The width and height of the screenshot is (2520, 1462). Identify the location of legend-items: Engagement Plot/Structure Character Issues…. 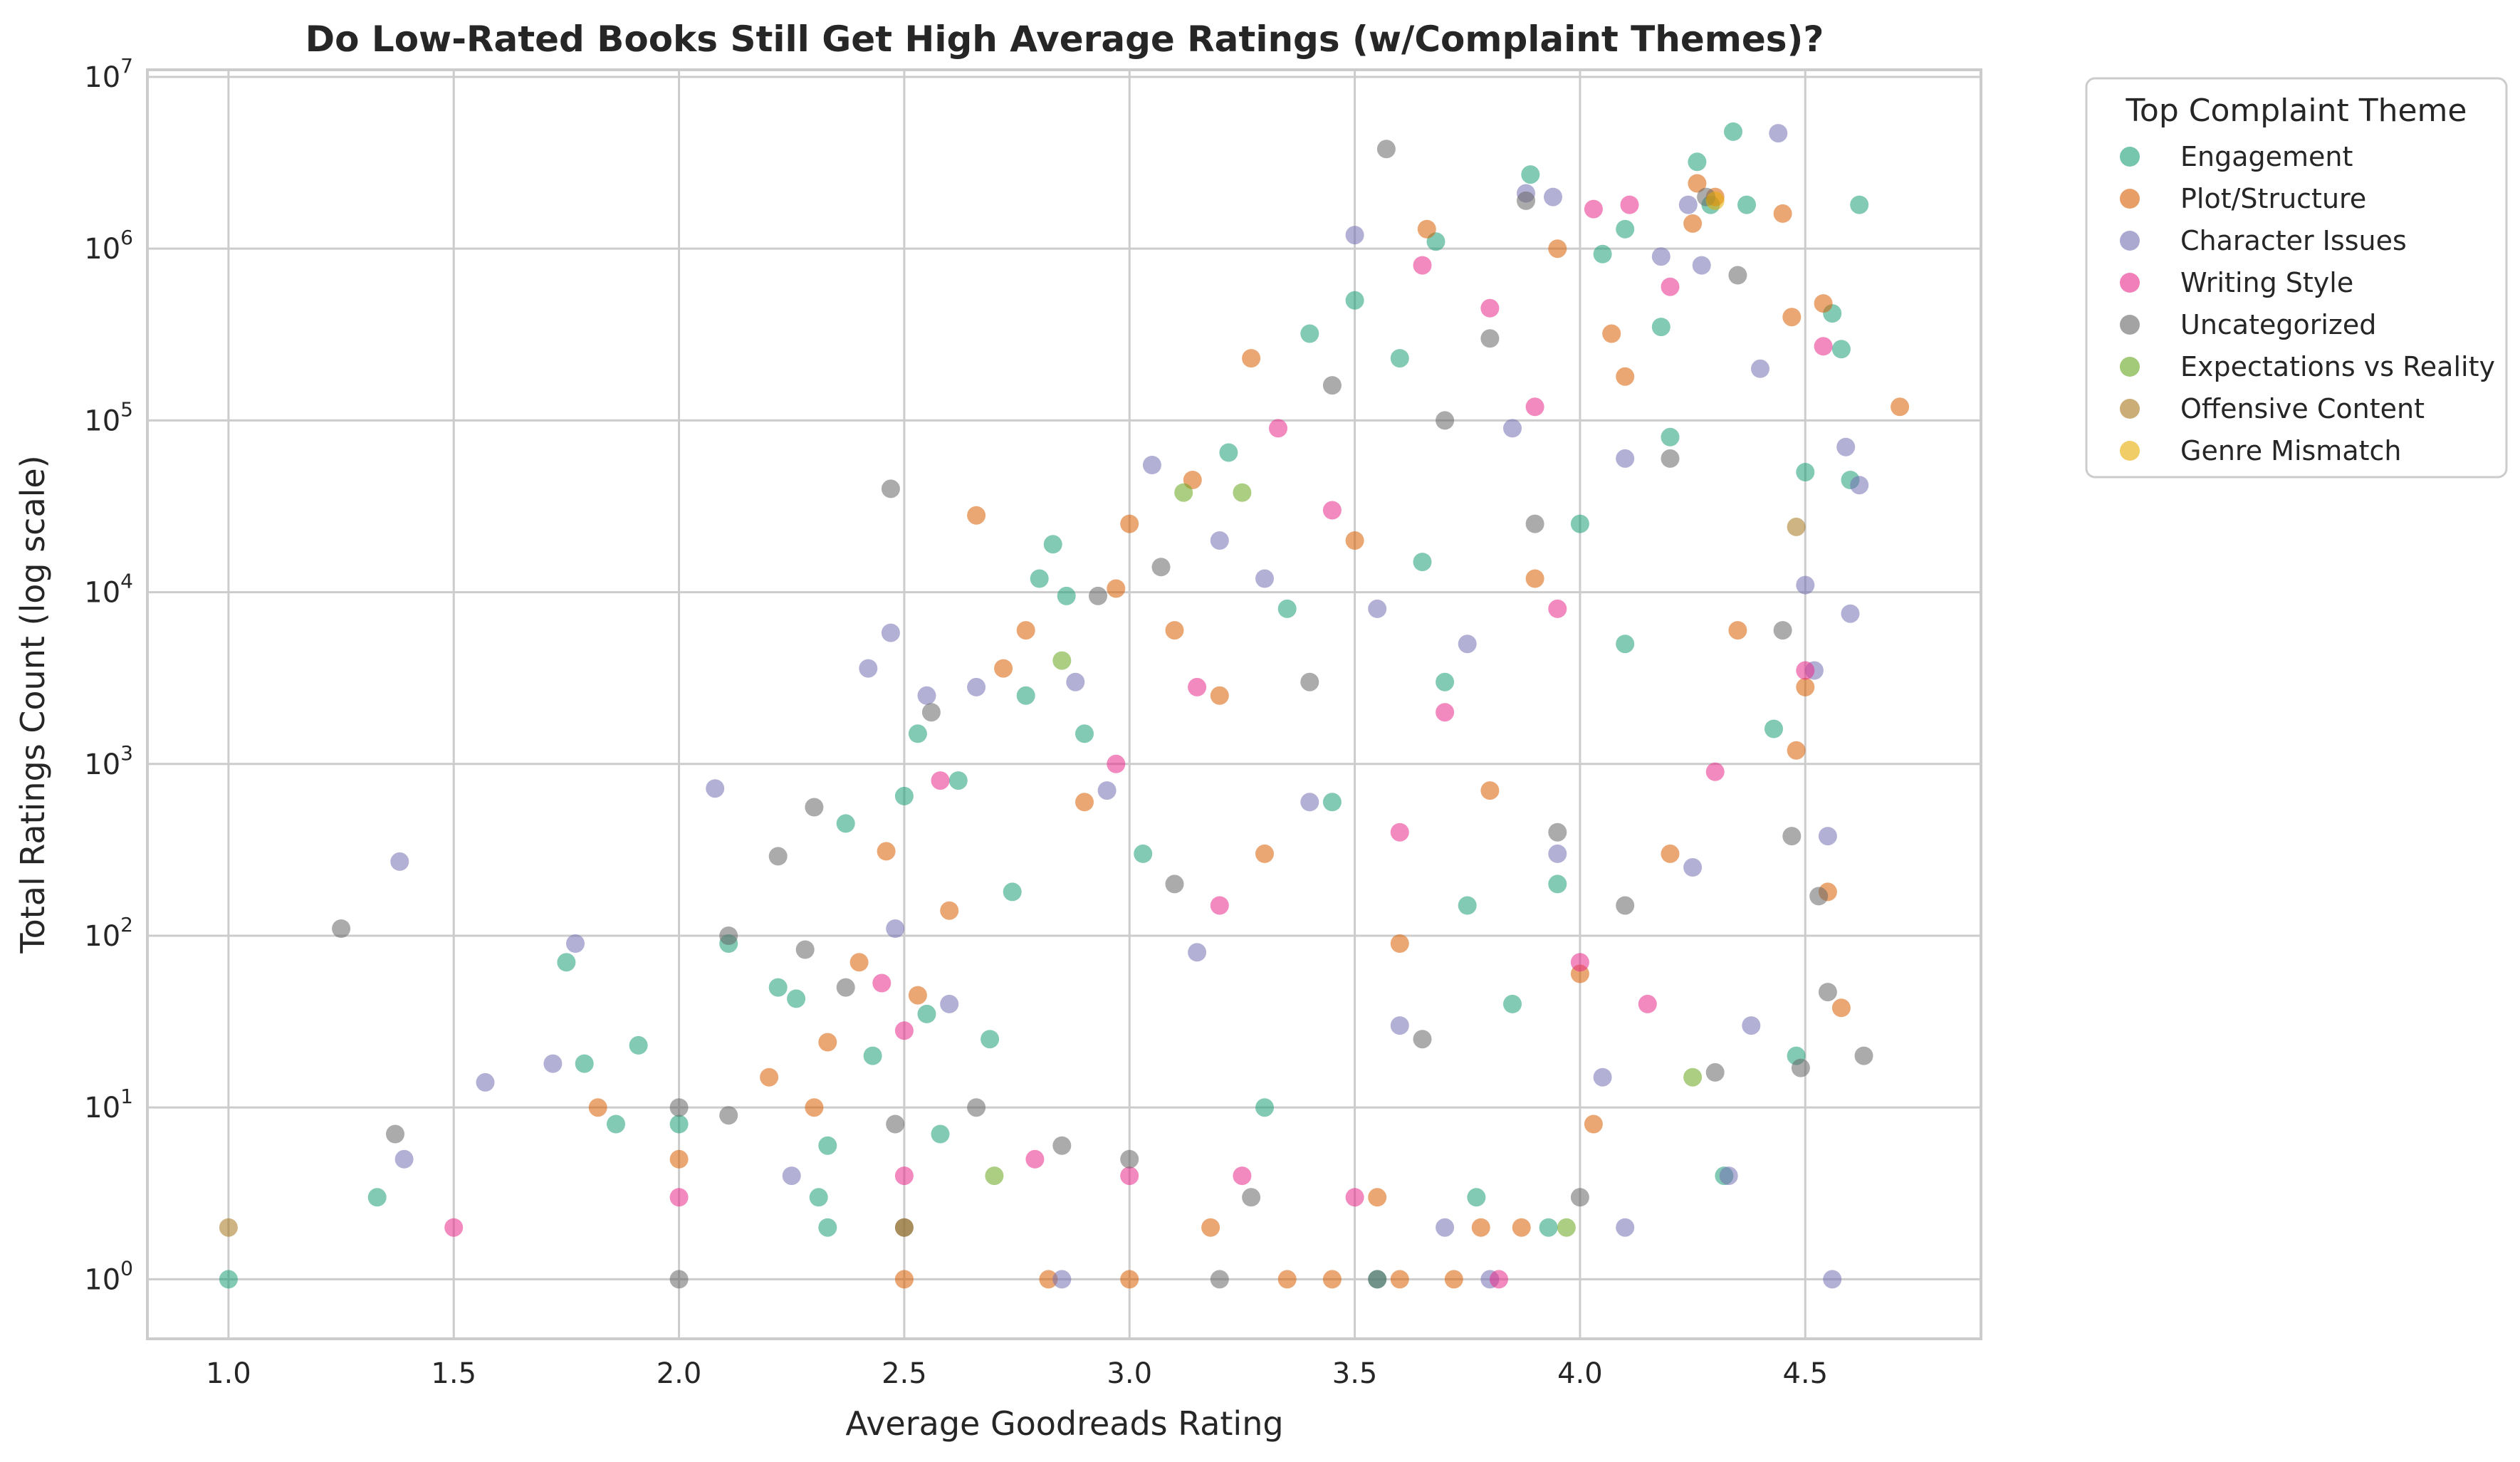
(2307, 303).